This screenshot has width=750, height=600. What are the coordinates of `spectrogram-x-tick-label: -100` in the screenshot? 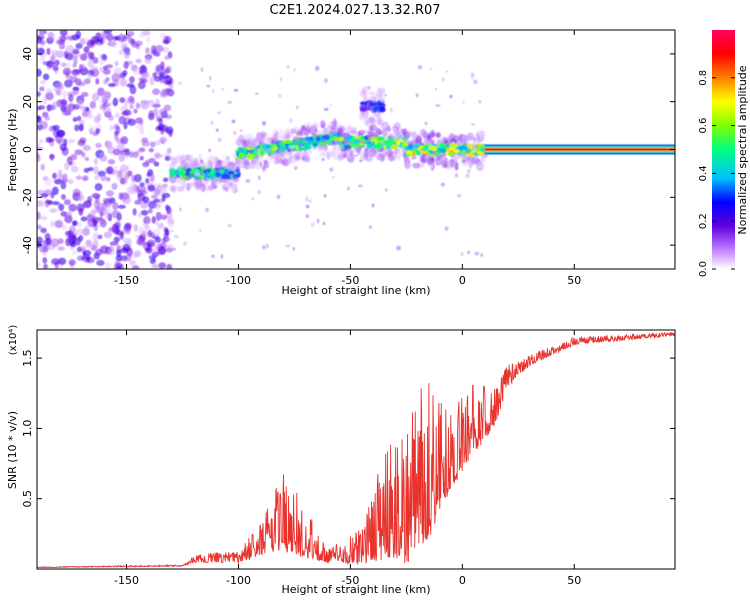 It's located at (238, 280).